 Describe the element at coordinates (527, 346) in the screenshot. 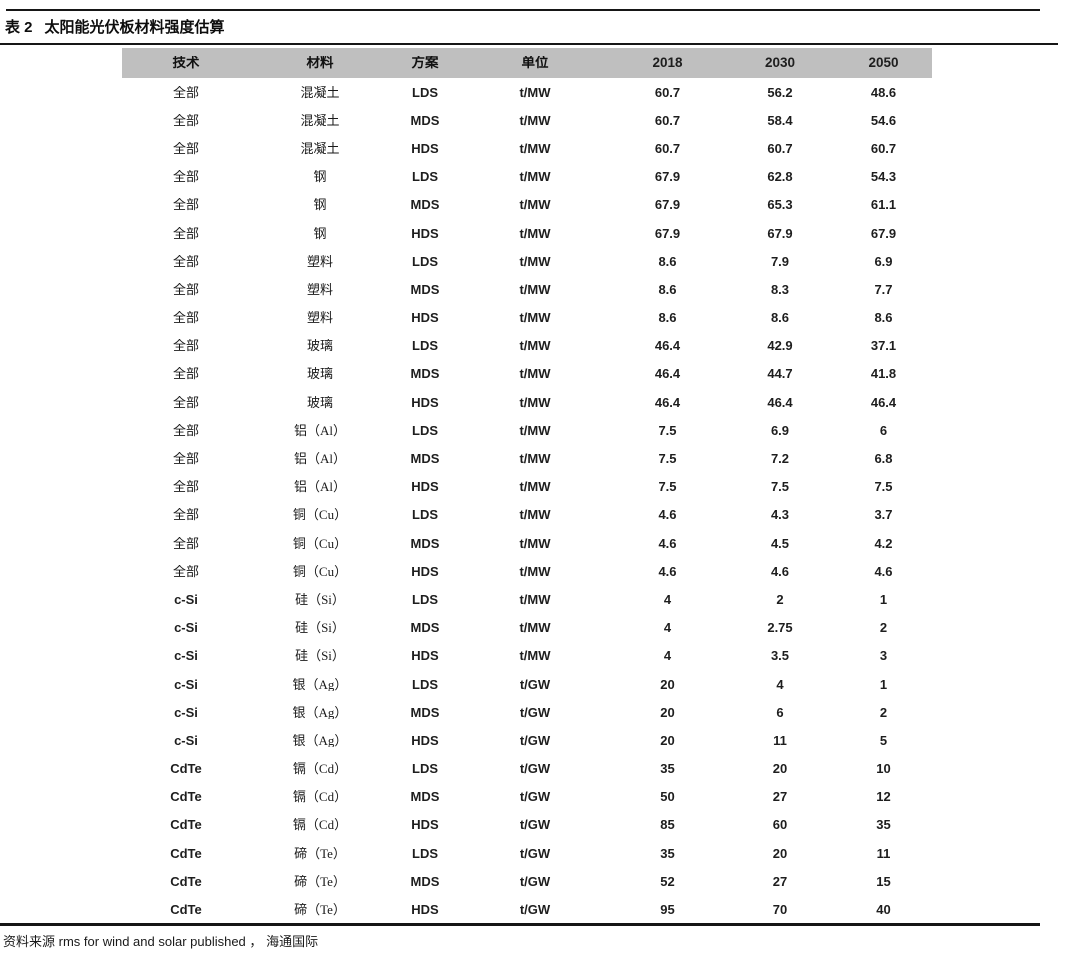

I see `table-row: 全部 玻璃 LDS t/MW 46.4 42.9 37.1` at that location.